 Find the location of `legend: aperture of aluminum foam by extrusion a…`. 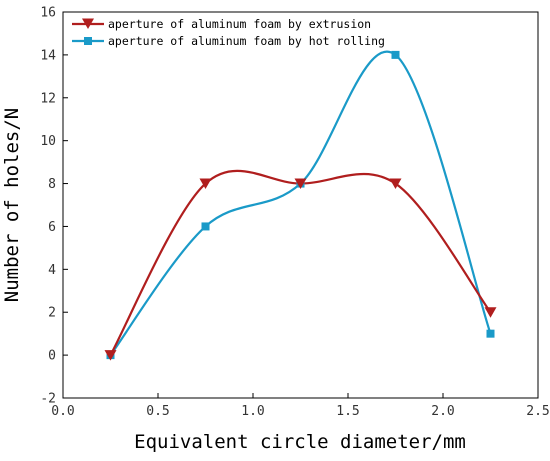

legend: aperture of aluminum foam by extrusion a… is located at coordinates (228, 32).